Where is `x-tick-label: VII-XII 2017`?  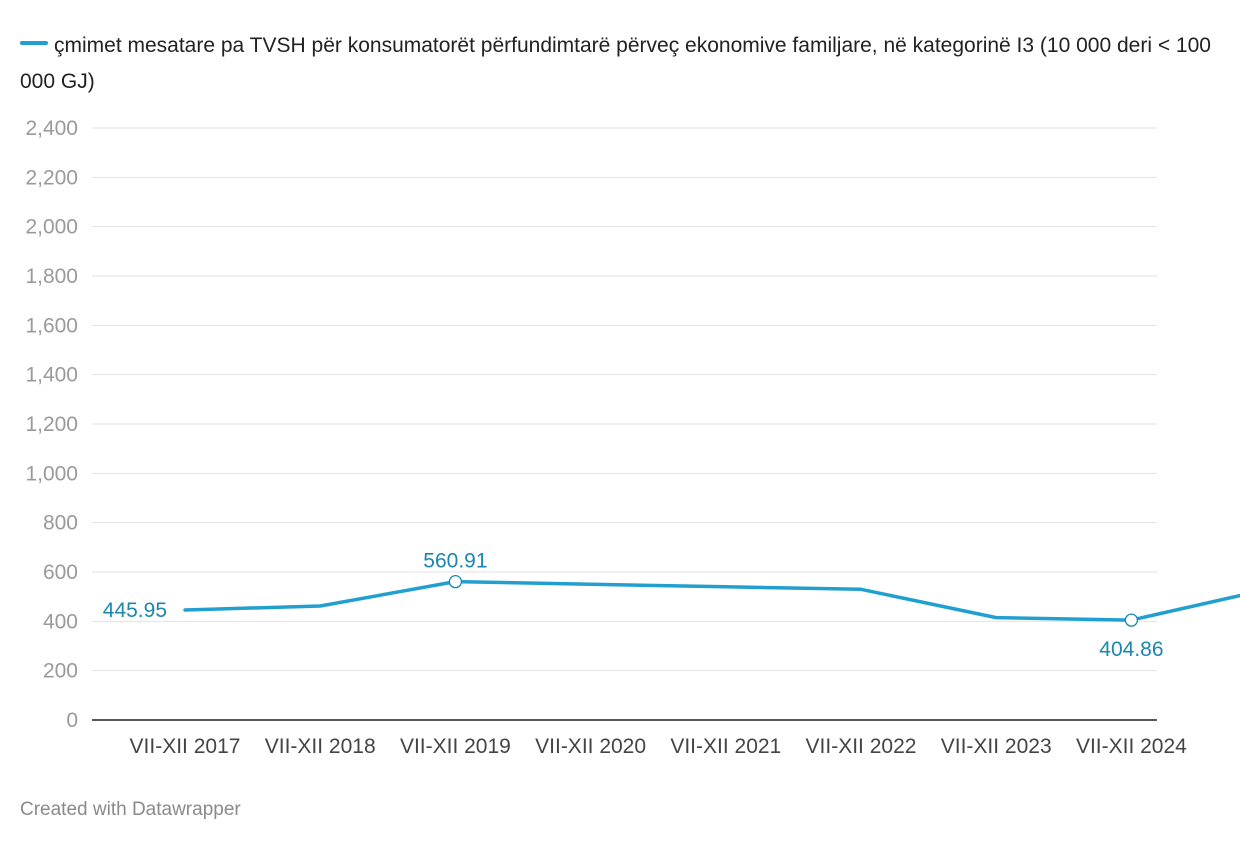
x-tick-label: VII-XII 2017 is located at coordinates (185, 746).